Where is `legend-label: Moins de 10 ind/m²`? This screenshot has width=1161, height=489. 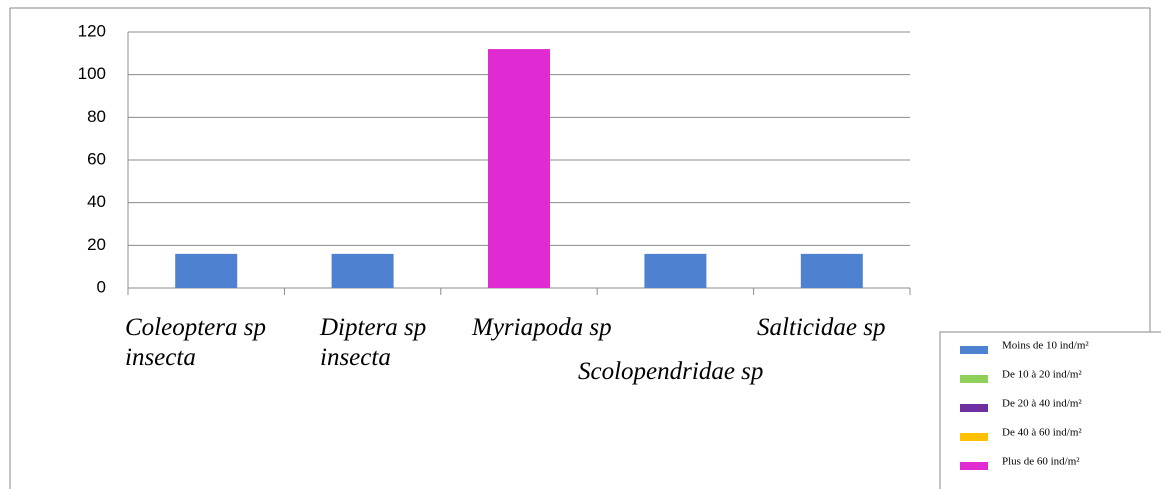
legend-label: Moins de 10 ind/m² is located at coordinates (1045, 346).